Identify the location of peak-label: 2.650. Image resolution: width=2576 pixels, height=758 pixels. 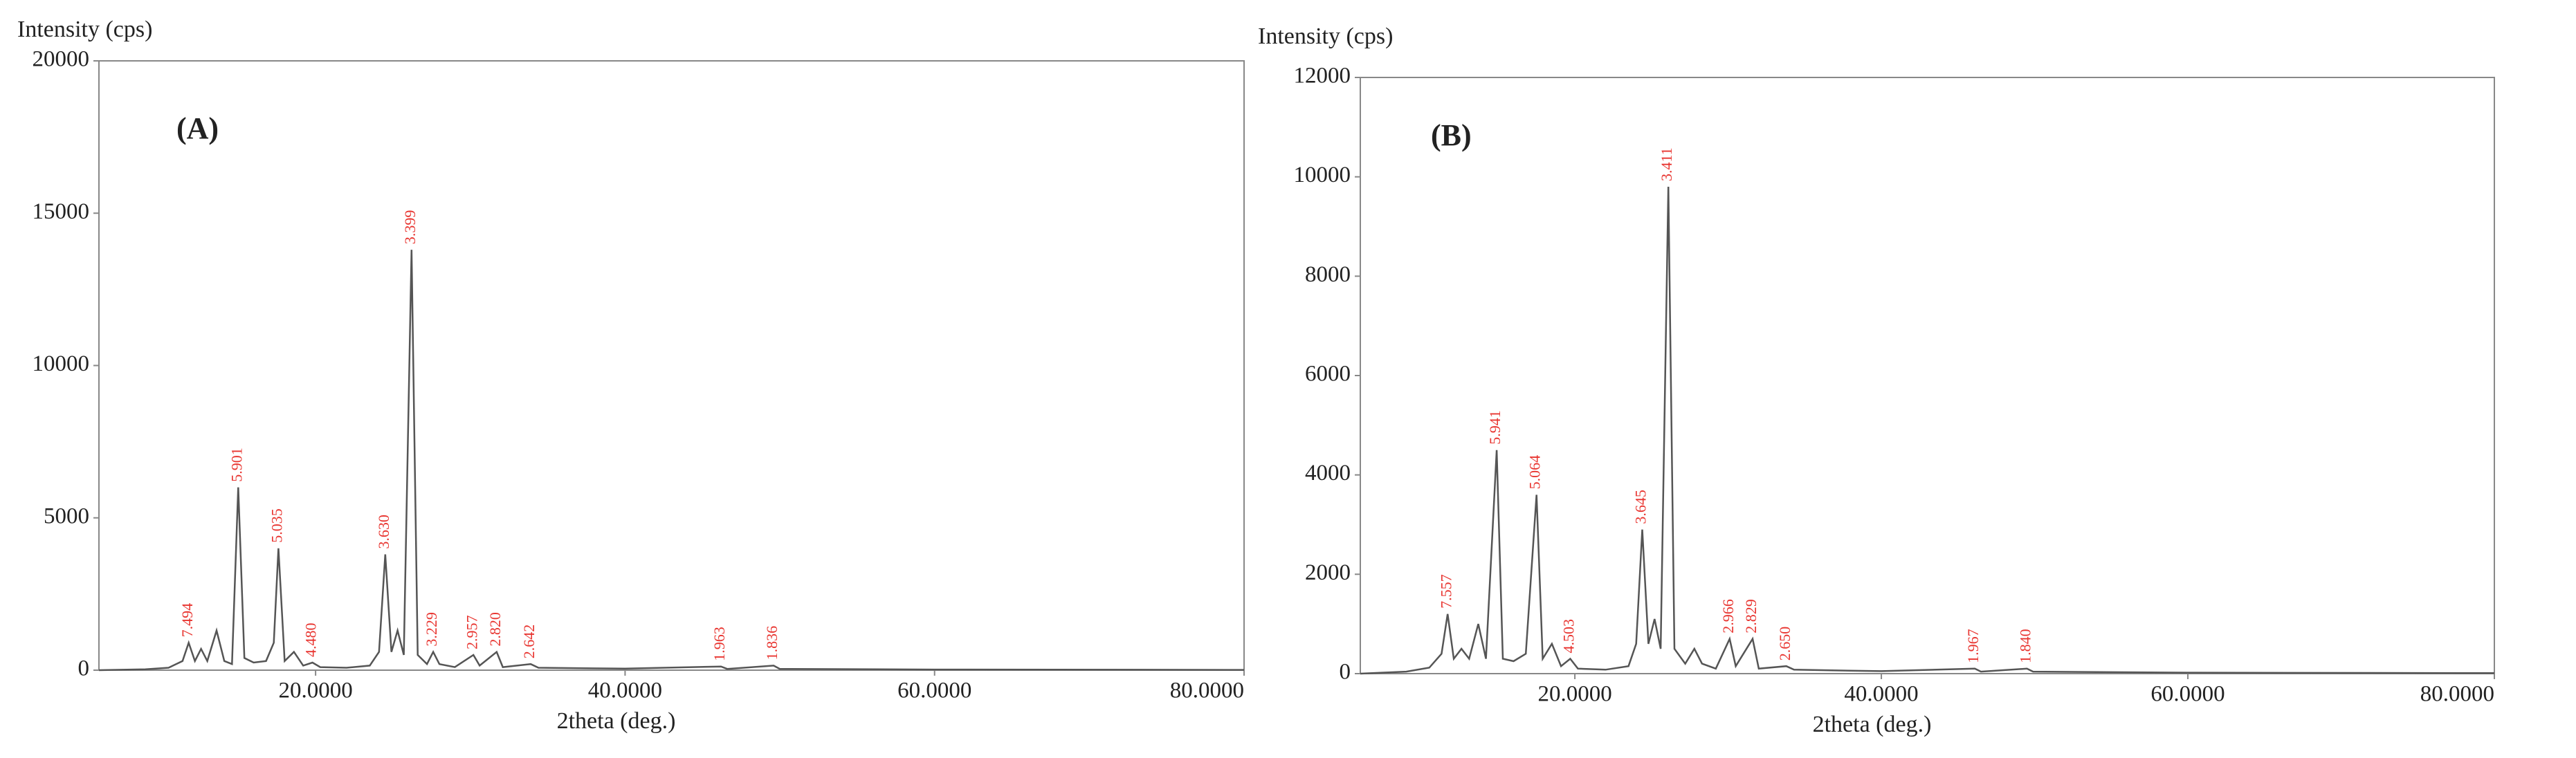
(1785, 644).